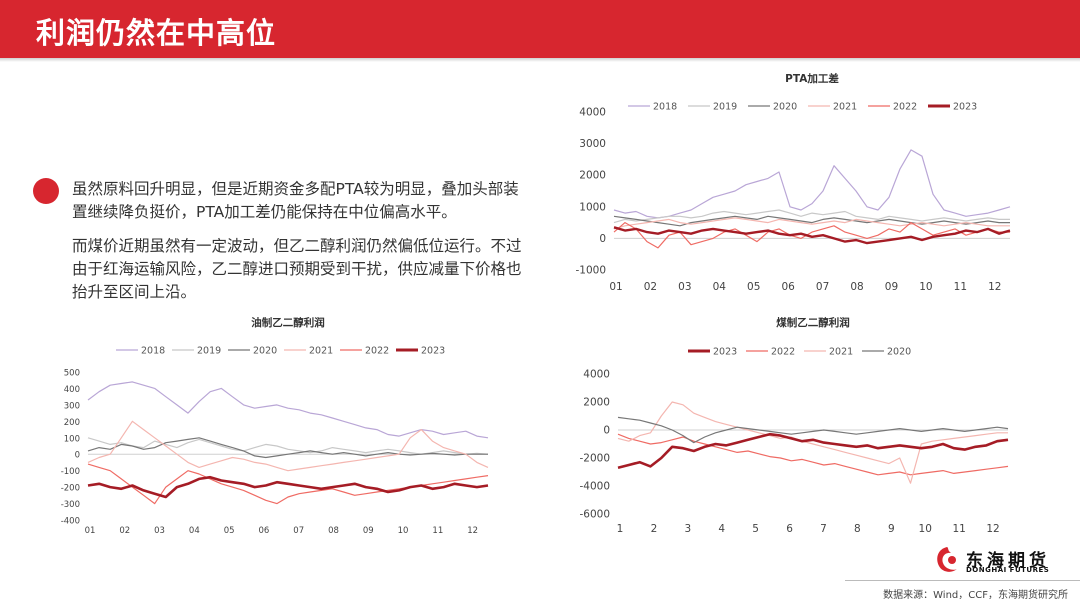 Image resolution: width=1080 pixels, height=607 pixels. I want to click on series-line-2022, so click(813, 454).